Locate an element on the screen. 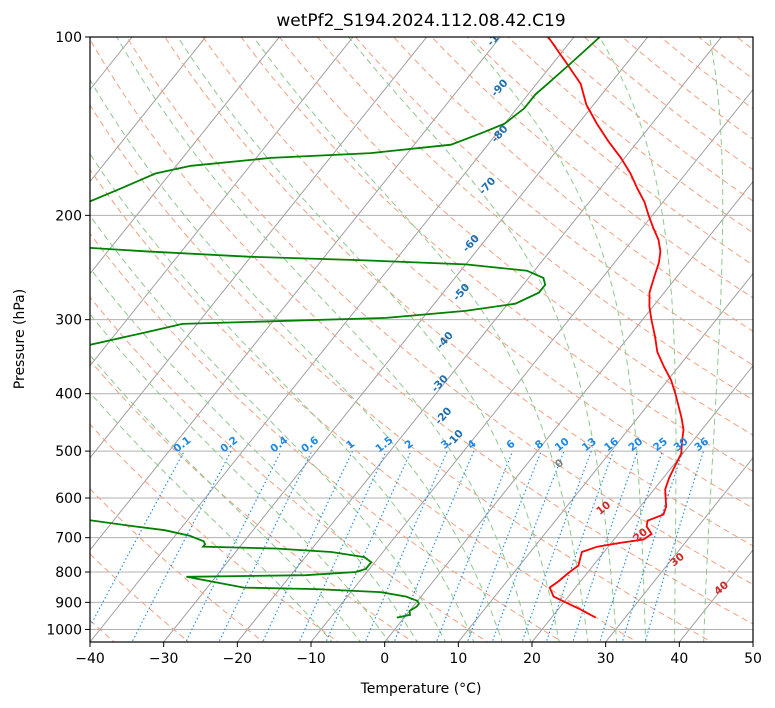 The width and height of the screenshot is (775, 708). x-tick-label: 20 is located at coordinates (532, 659).